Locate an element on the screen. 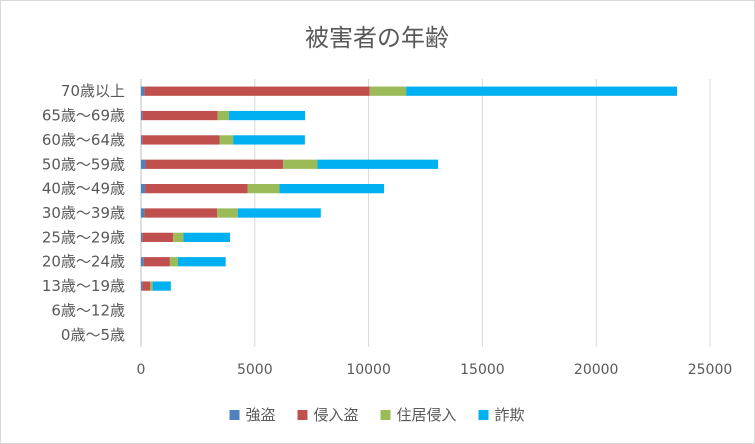  category-label: 0歳〜5歳 is located at coordinates (93, 335).